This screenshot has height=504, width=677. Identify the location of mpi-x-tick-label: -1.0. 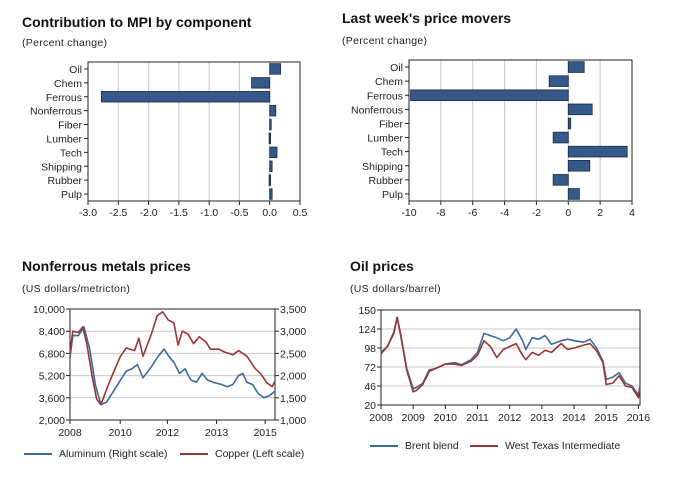
(209, 213).